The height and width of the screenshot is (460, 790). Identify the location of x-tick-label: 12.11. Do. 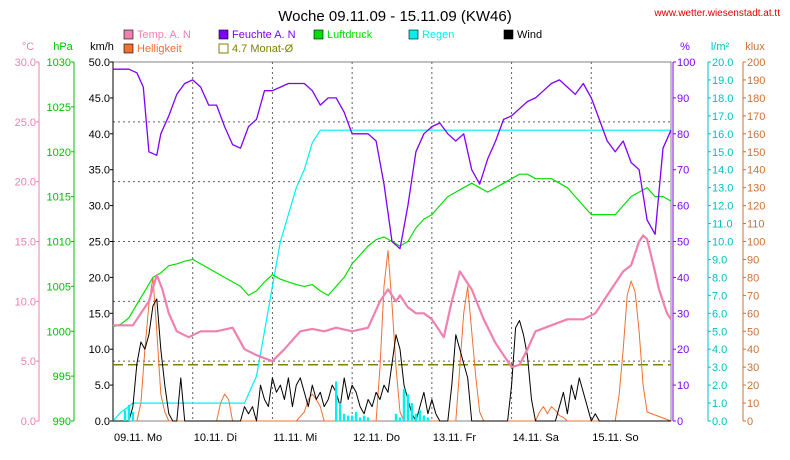
(376, 438).